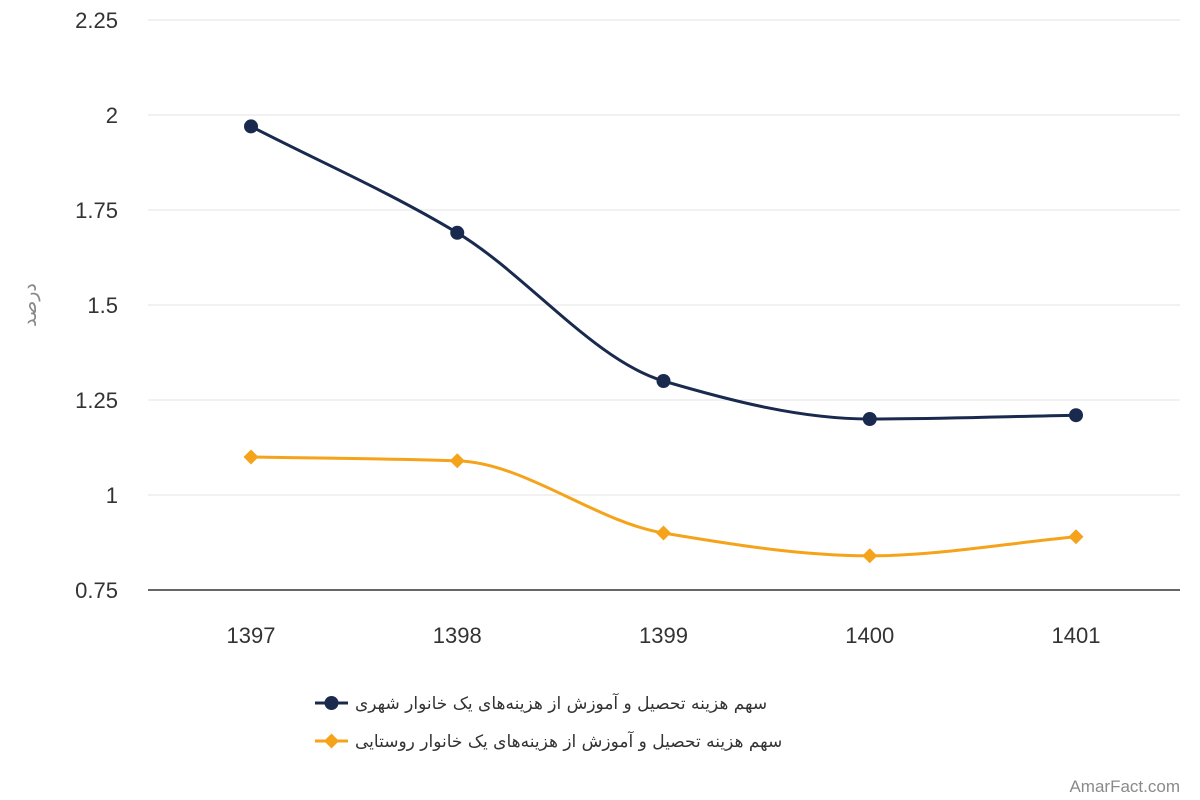 This screenshot has height=800, width=1200. Describe the element at coordinates (457, 635) in the screenshot. I see `x-tick-label: 1398` at that location.